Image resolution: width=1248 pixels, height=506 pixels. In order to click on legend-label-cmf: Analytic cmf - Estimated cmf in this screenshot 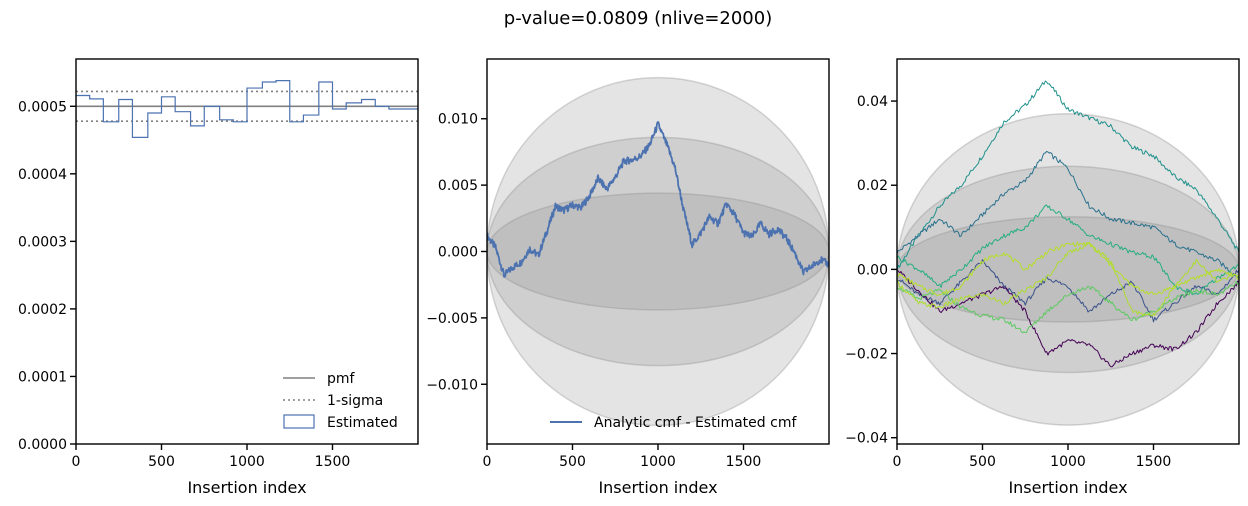, I will do `click(695, 423)`.